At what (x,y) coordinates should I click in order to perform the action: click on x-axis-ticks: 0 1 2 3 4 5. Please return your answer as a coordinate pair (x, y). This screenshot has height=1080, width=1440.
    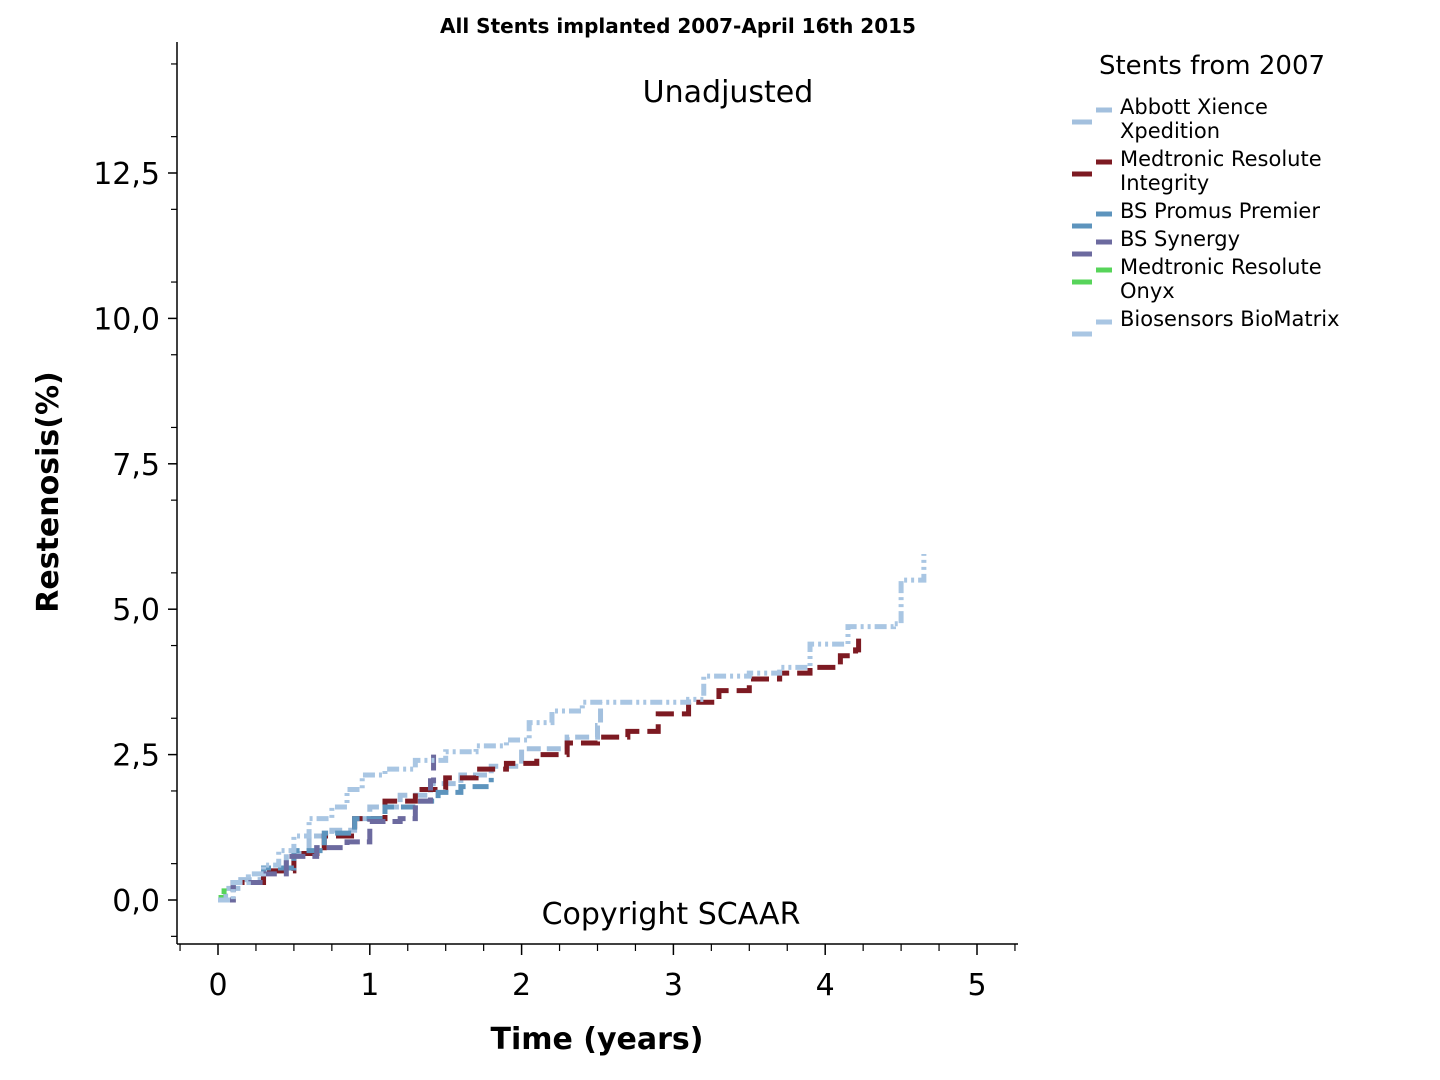
    Looking at the image, I should click on (597, 973).